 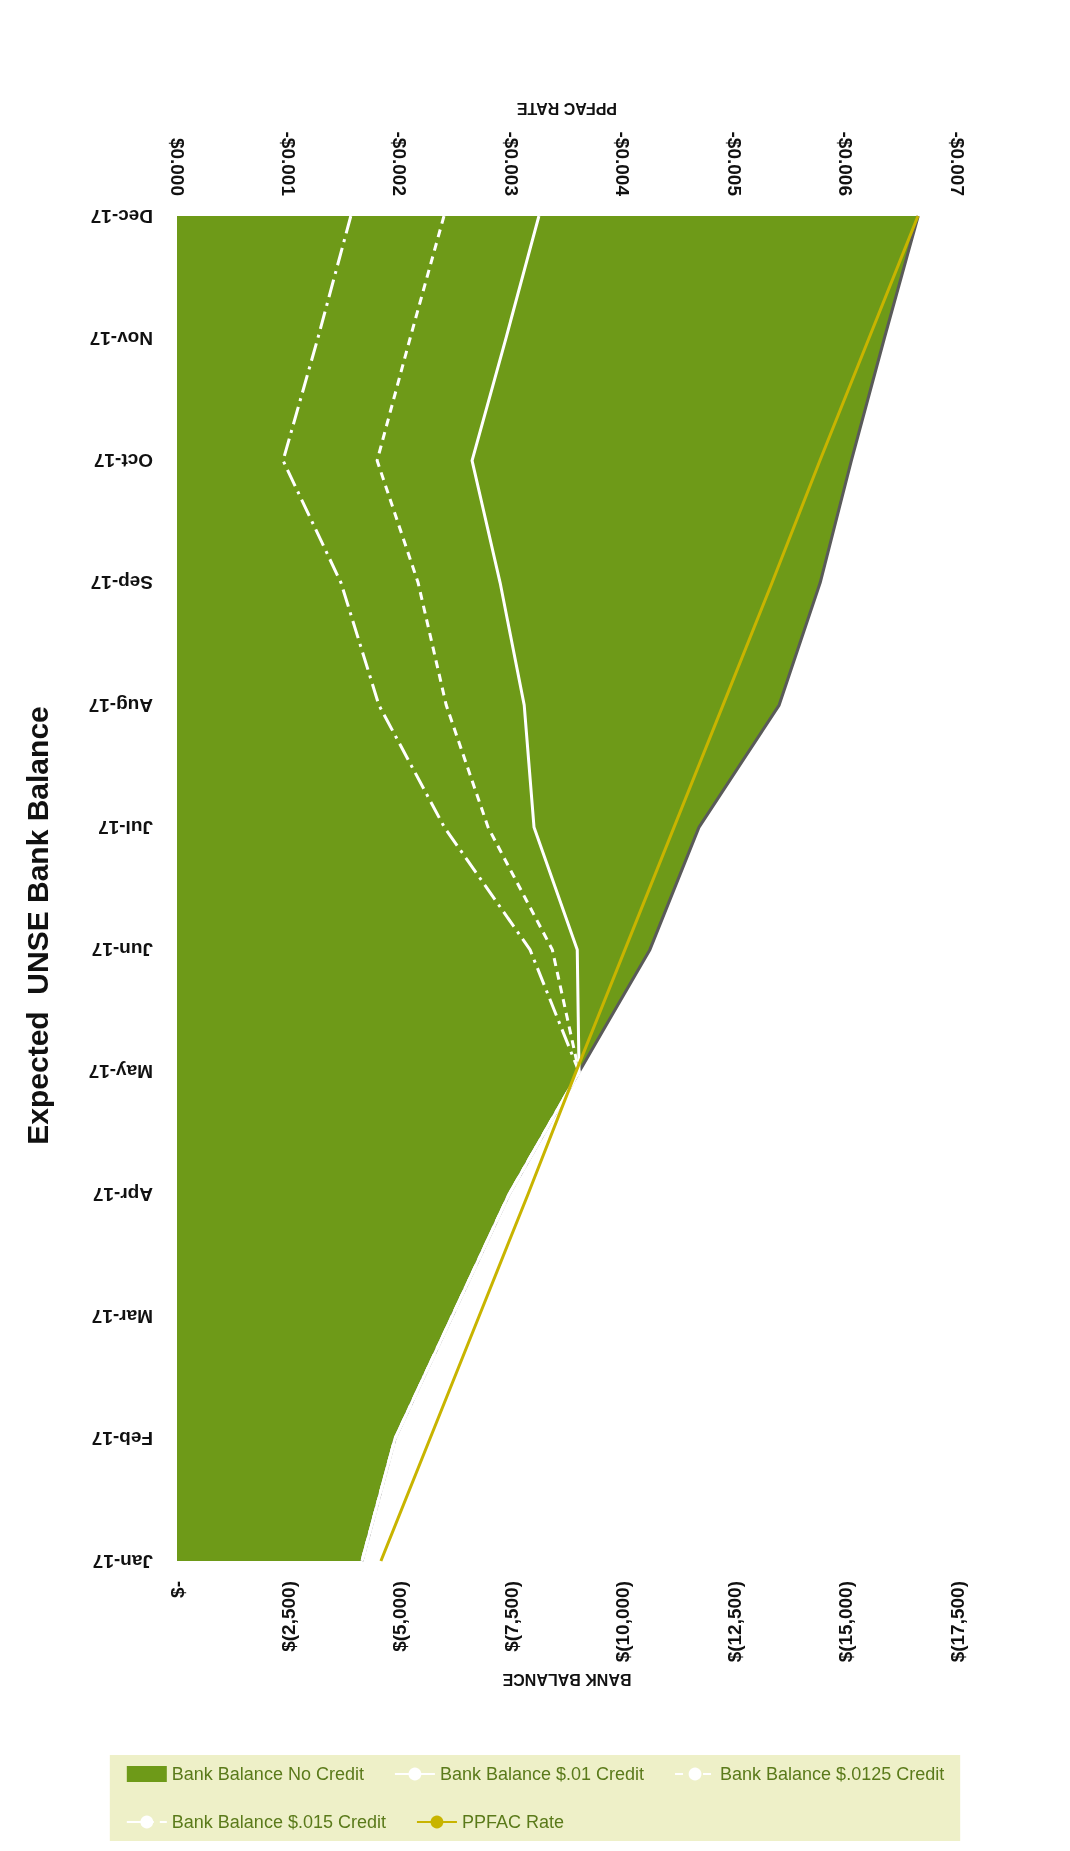 I want to click on legend-label: Bank Balance $.0125 Credit, so click(x=832, y=1774).